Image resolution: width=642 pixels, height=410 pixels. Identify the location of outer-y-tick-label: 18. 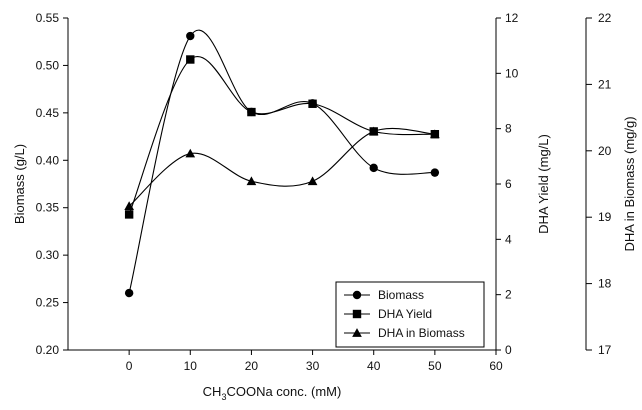
(605, 284).